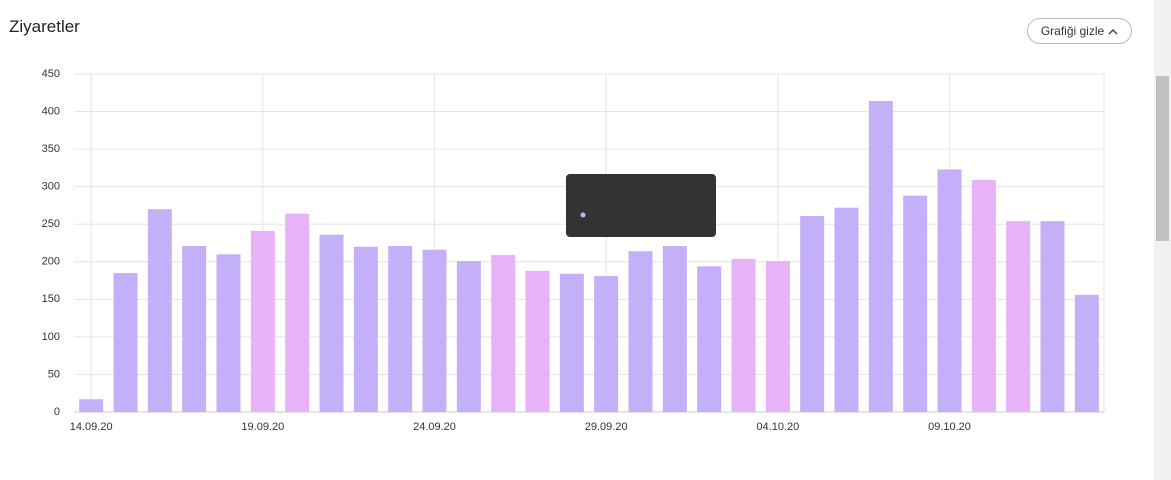 This screenshot has height=480, width=1171. What do you see at coordinates (583, 215) in the screenshot?
I see `tooltip-dot` at bounding box center [583, 215].